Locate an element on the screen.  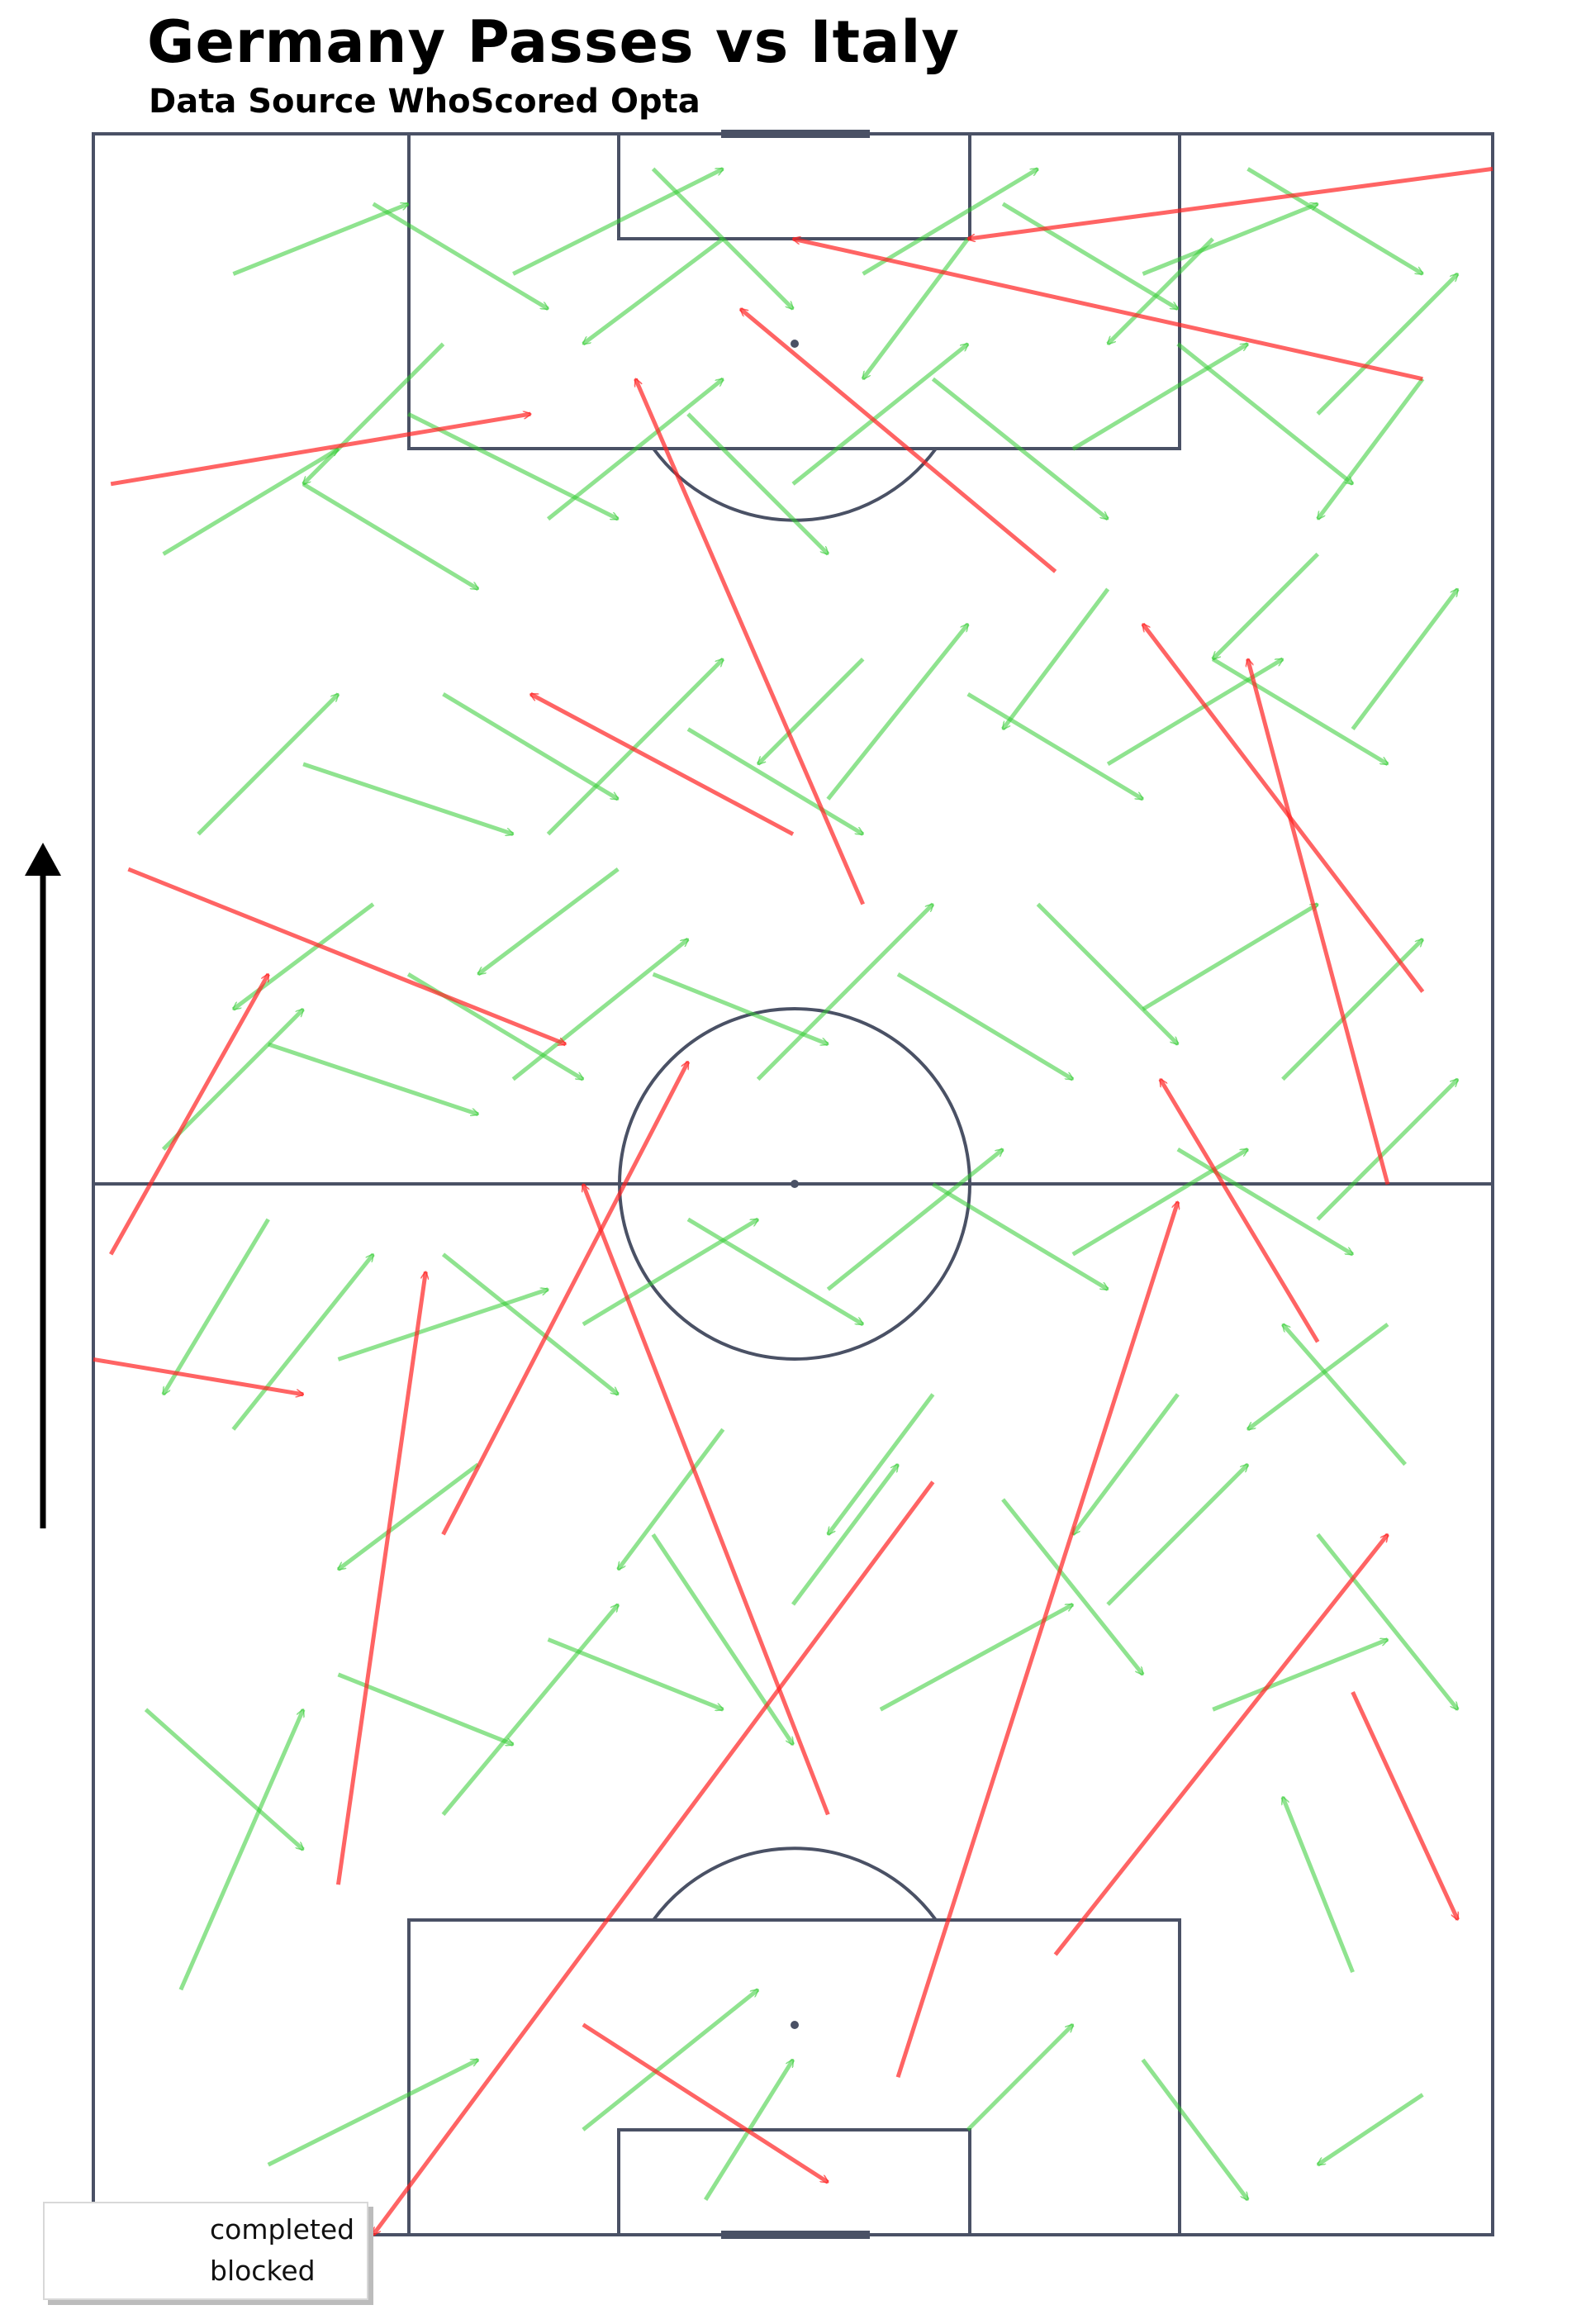
chart-title: Germany Passes vs Italy is located at coordinates (553, 42).